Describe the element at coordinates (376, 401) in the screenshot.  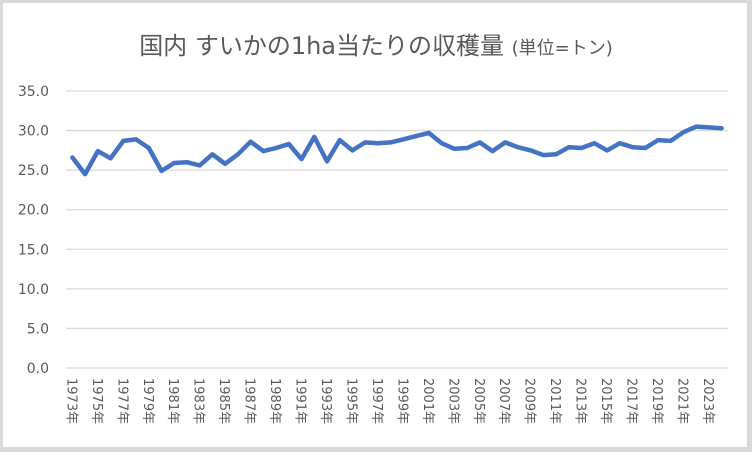
I see `x-tick-label: 1997年` at that location.